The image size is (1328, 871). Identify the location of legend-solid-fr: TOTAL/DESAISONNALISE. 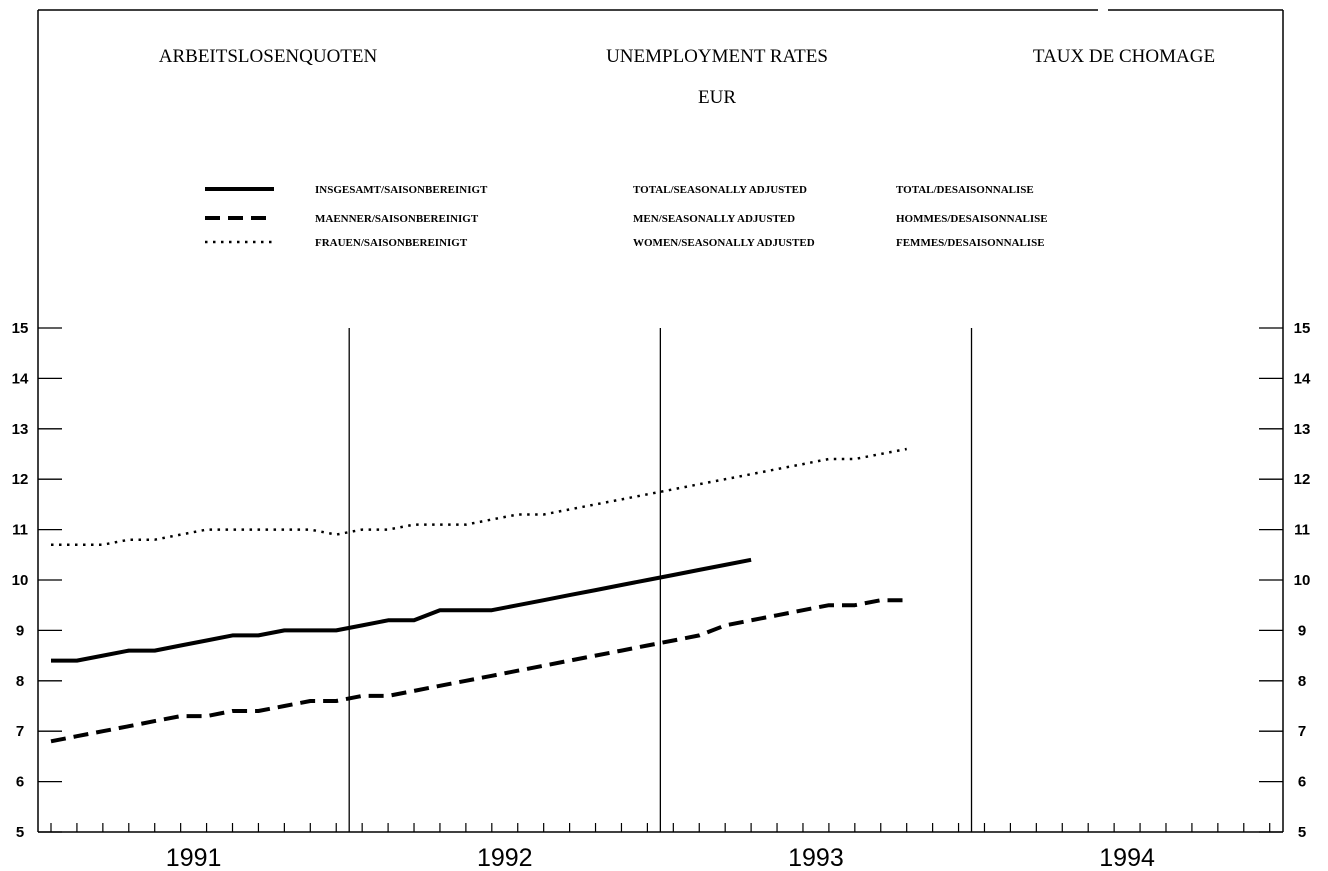
(965, 190).